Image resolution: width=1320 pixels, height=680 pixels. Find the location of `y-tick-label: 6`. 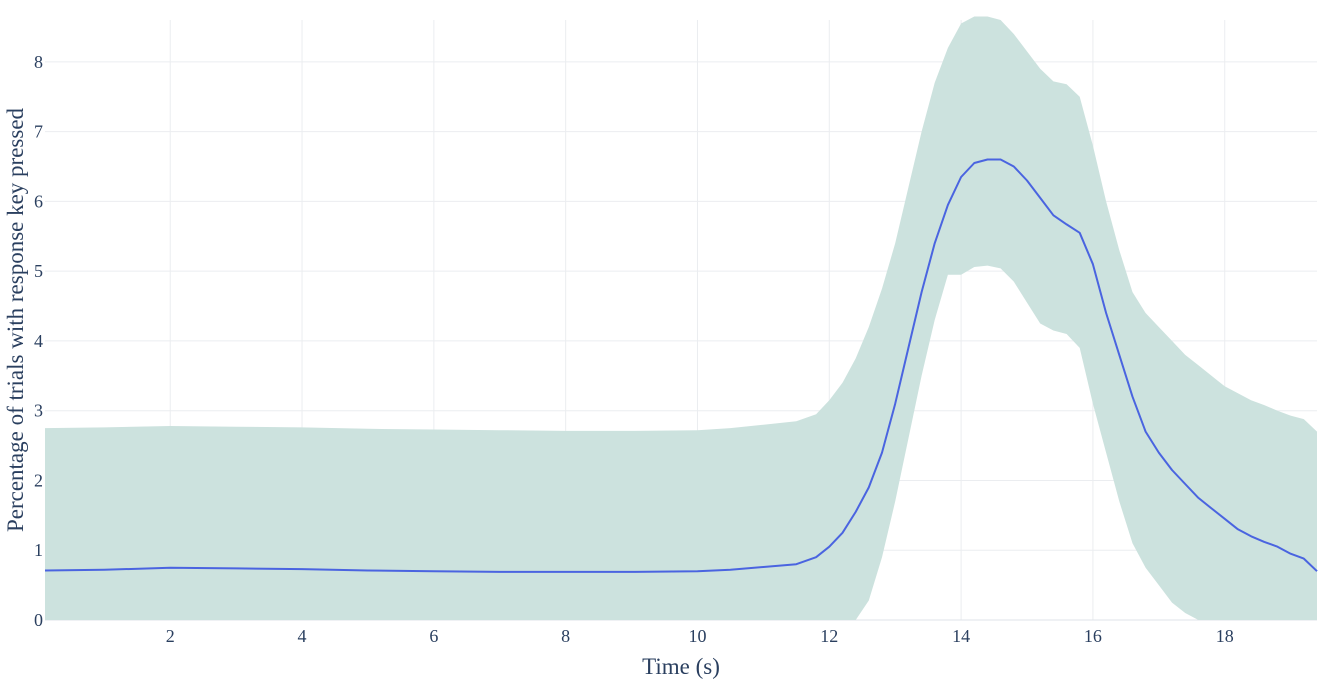

y-tick-label: 6 is located at coordinates (38, 201).